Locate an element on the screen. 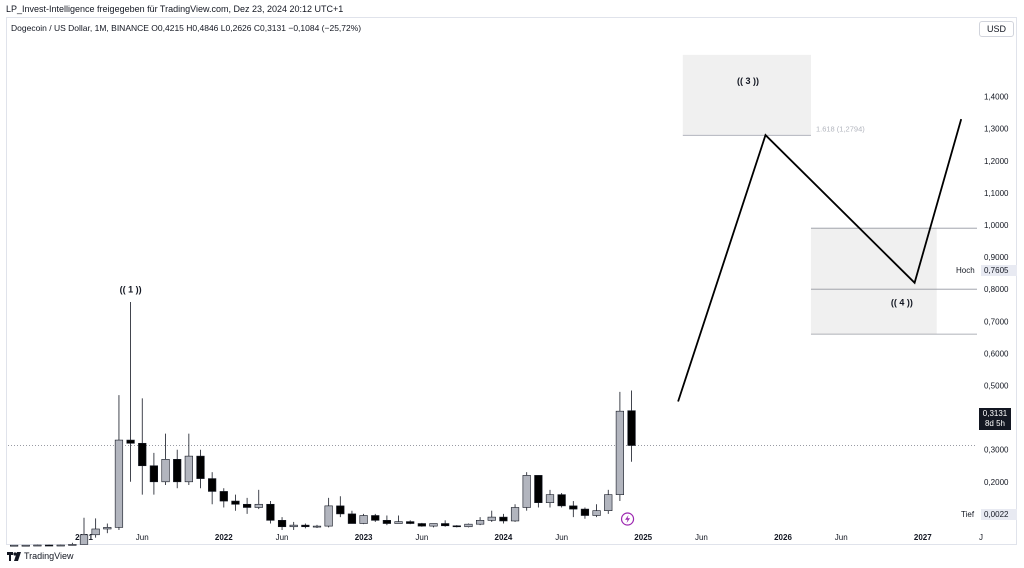 The width and height of the screenshot is (1024, 568). y-tick-label: 0,2000 is located at coordinates (996, 482).